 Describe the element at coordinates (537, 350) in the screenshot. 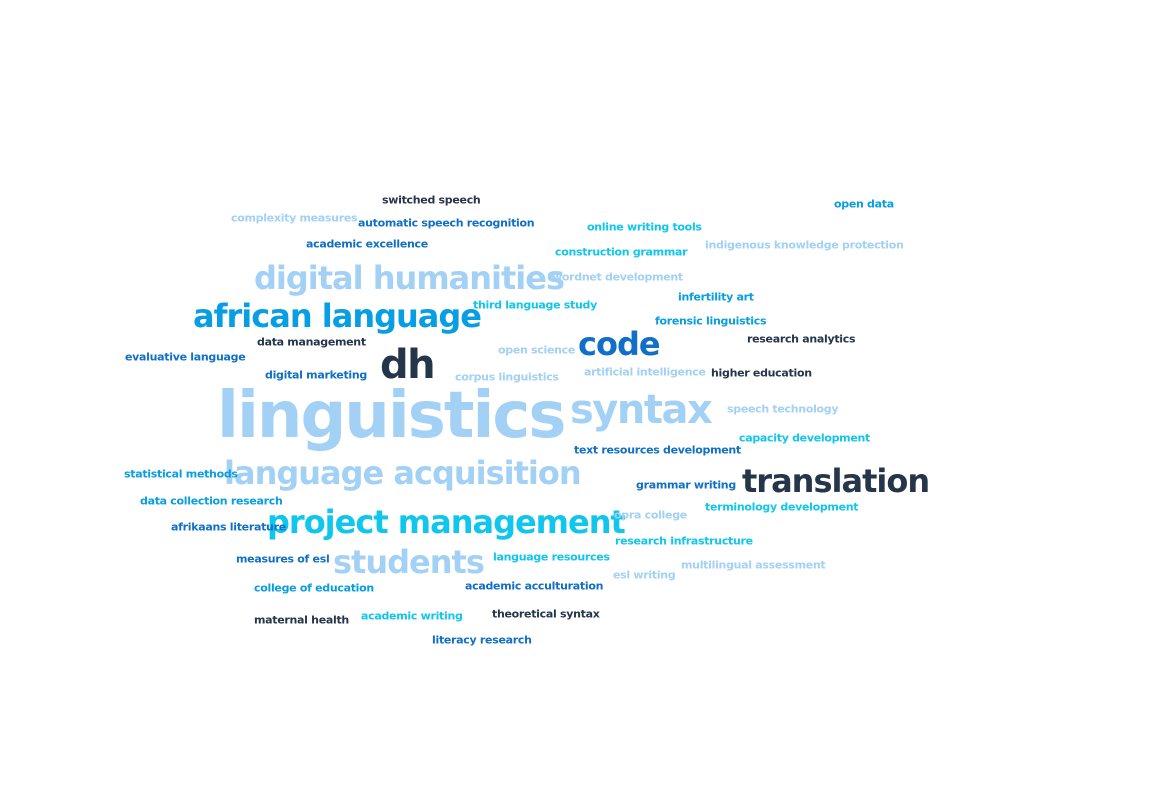

I see `word-open-science: open science` at that location.